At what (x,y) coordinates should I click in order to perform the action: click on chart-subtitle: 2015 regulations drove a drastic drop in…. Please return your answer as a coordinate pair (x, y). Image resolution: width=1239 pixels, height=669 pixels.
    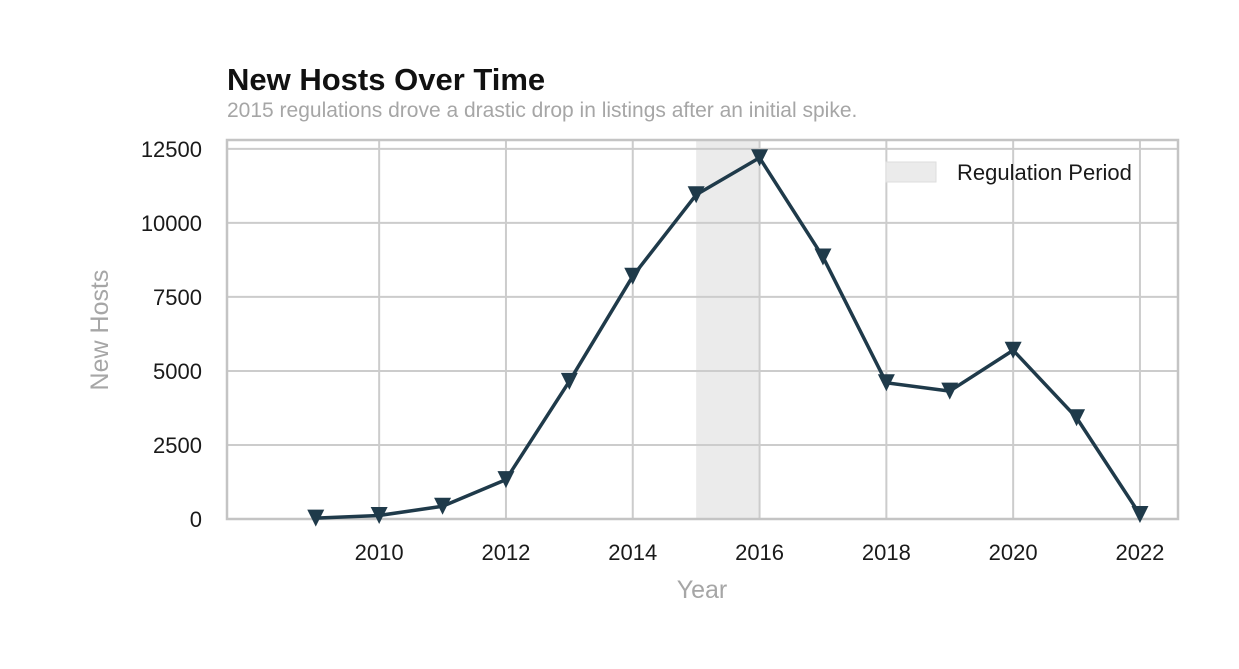
    Looking at the image, I should click on (542, 110).